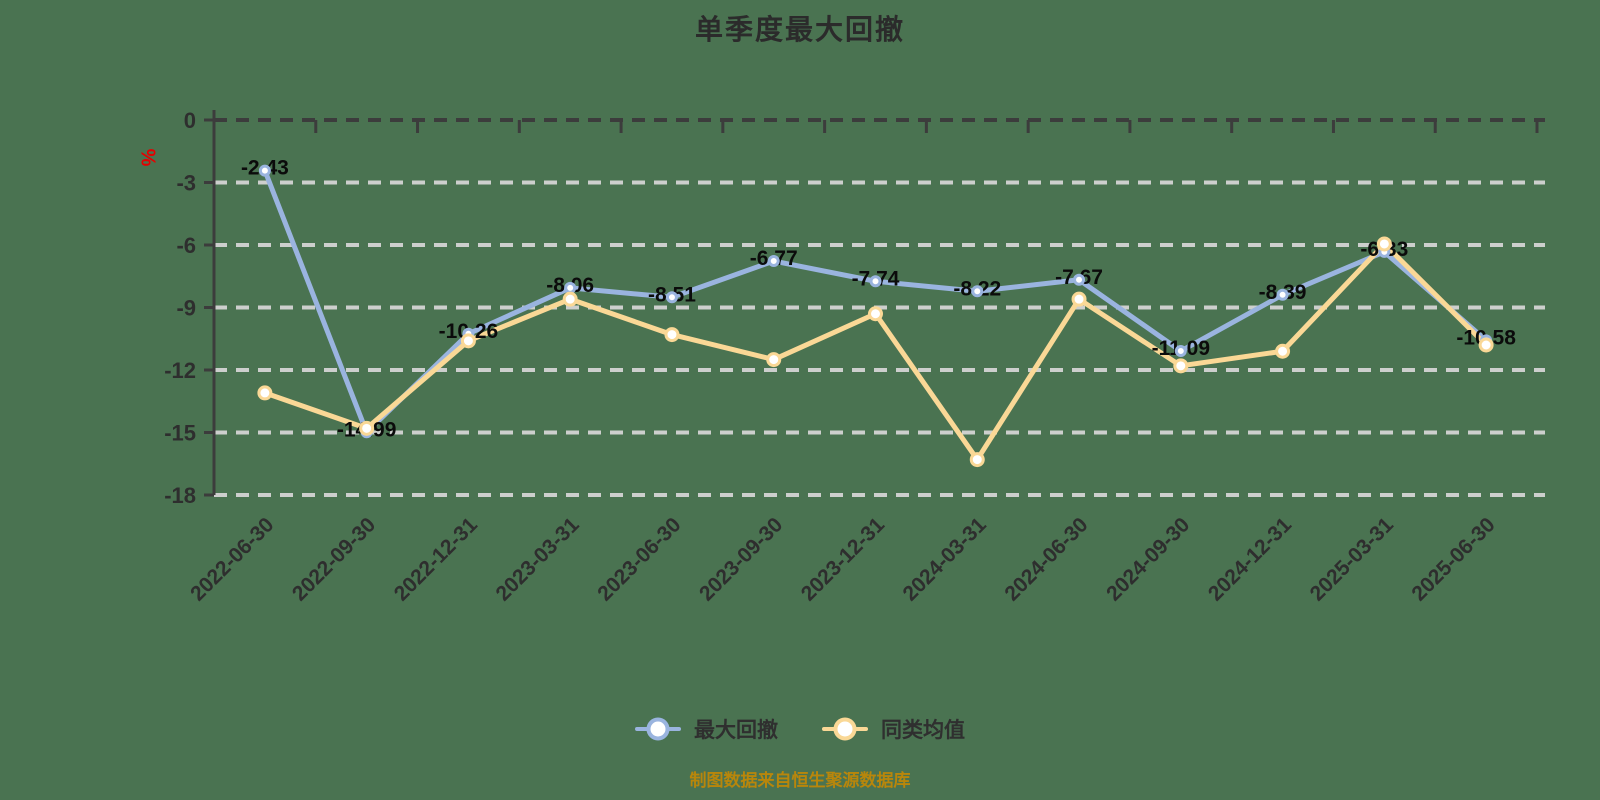 This screenshot has height=800, width=1600. What do you see at coordinates (180, 433) in the screenshot?
I see `y-tick-label: -15` at bounding box center [180, 433].